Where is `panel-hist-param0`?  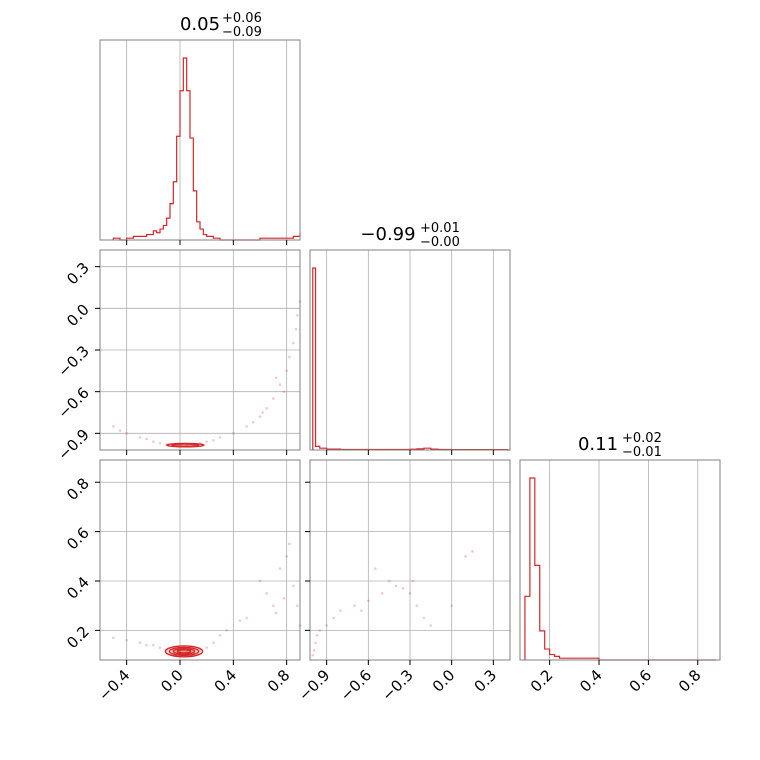
panel-hist-param0 is located at coordinates (200, 142).